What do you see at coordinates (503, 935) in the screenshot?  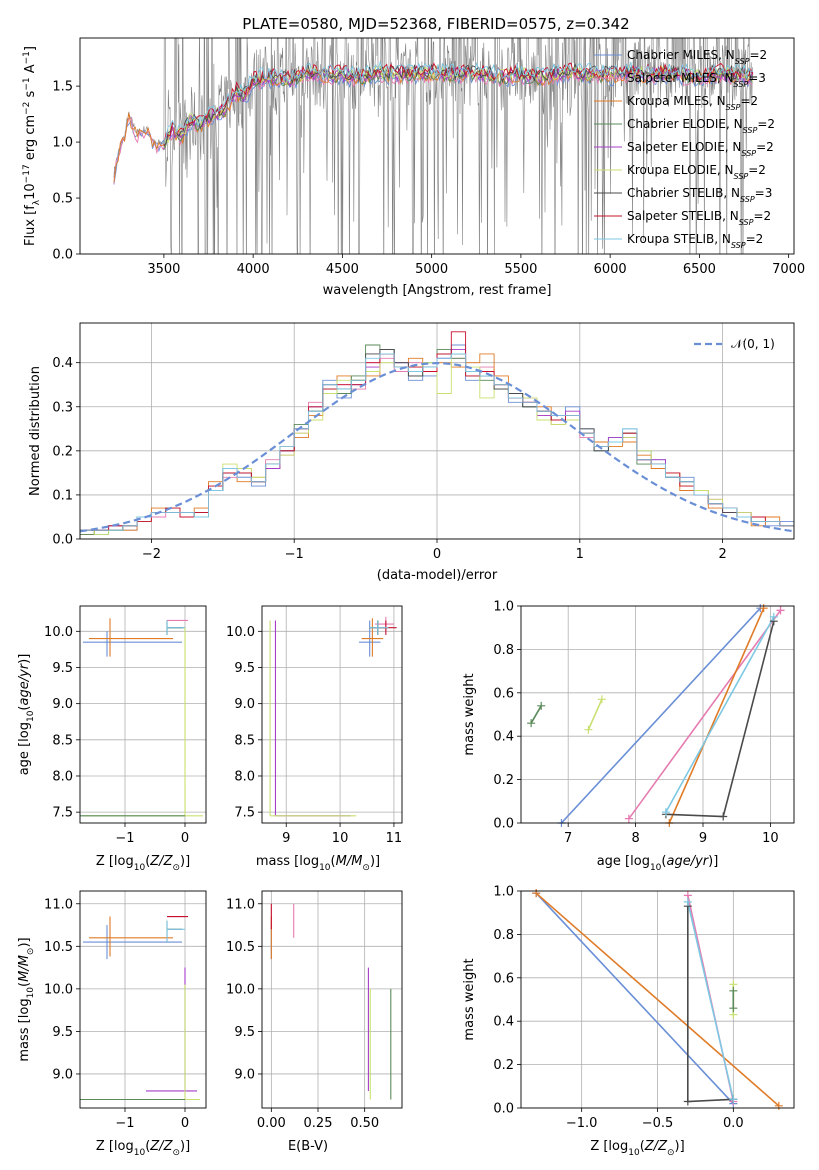 I see `y-tick-label: 0.8` at bounding box center [503, 935].